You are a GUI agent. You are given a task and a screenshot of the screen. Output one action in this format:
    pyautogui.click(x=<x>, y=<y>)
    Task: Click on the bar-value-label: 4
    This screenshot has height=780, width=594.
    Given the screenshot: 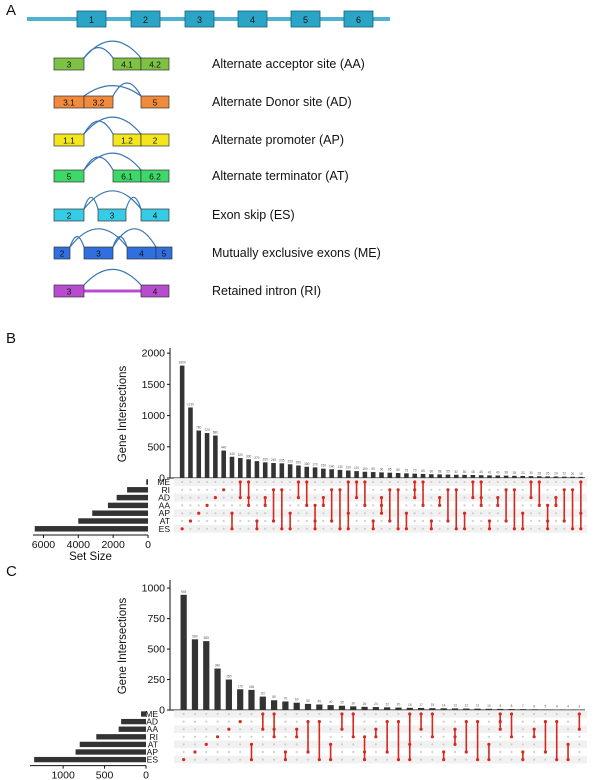 What is the action you would take?
    pyautogui.click(x=568, y=707)
    